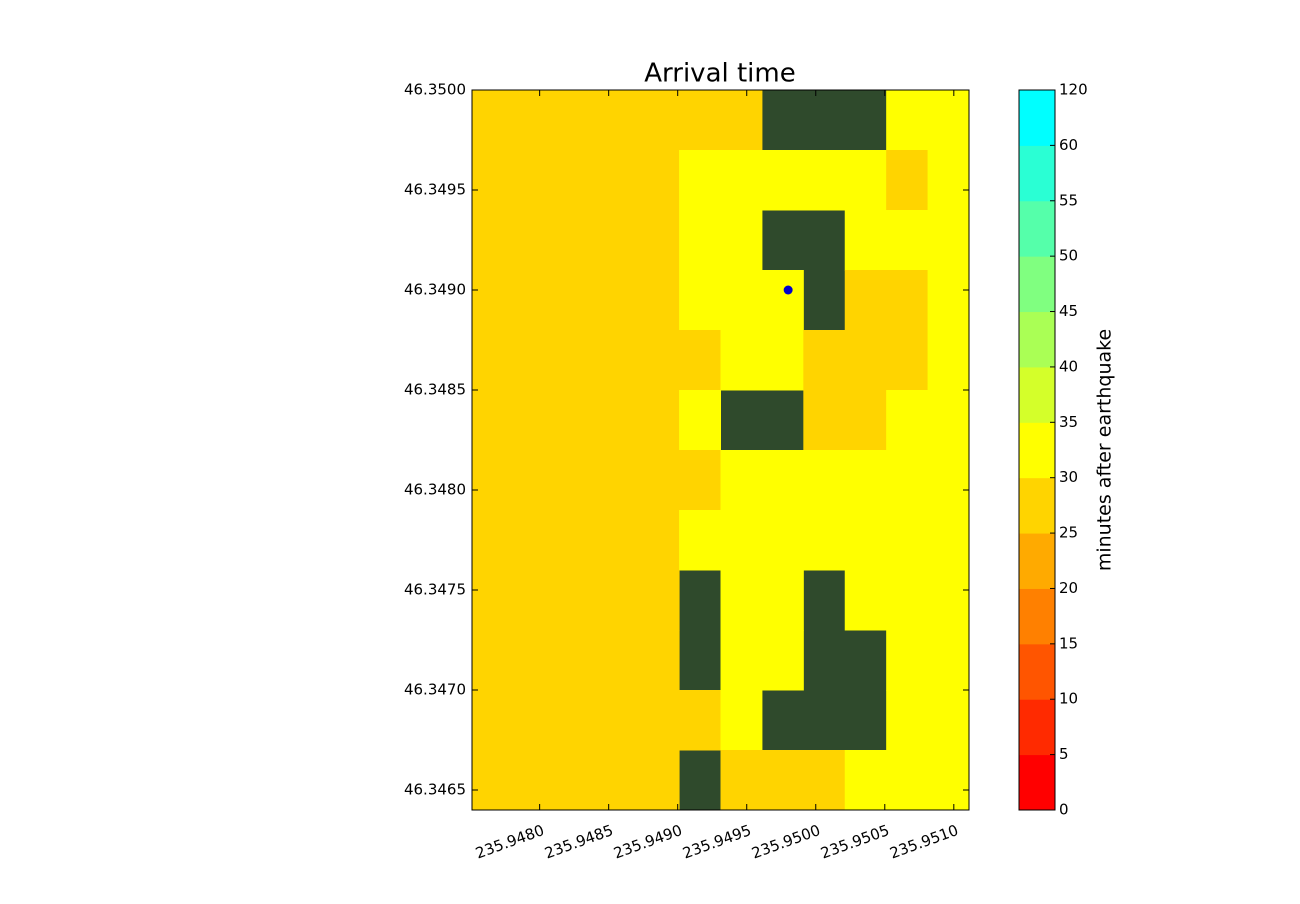 This screenshot has width=1300, height=904. Describe the element at coordinates (647, 841) in the screenshot. I see `x-tick-label: 235.9490` at that location.